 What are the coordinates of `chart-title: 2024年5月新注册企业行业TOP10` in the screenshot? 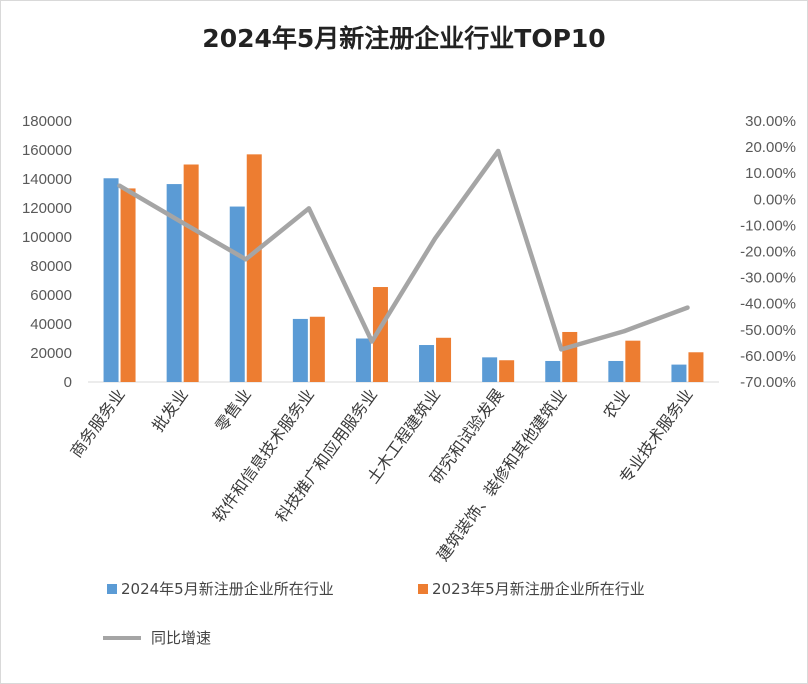 It's located at (403, 38).